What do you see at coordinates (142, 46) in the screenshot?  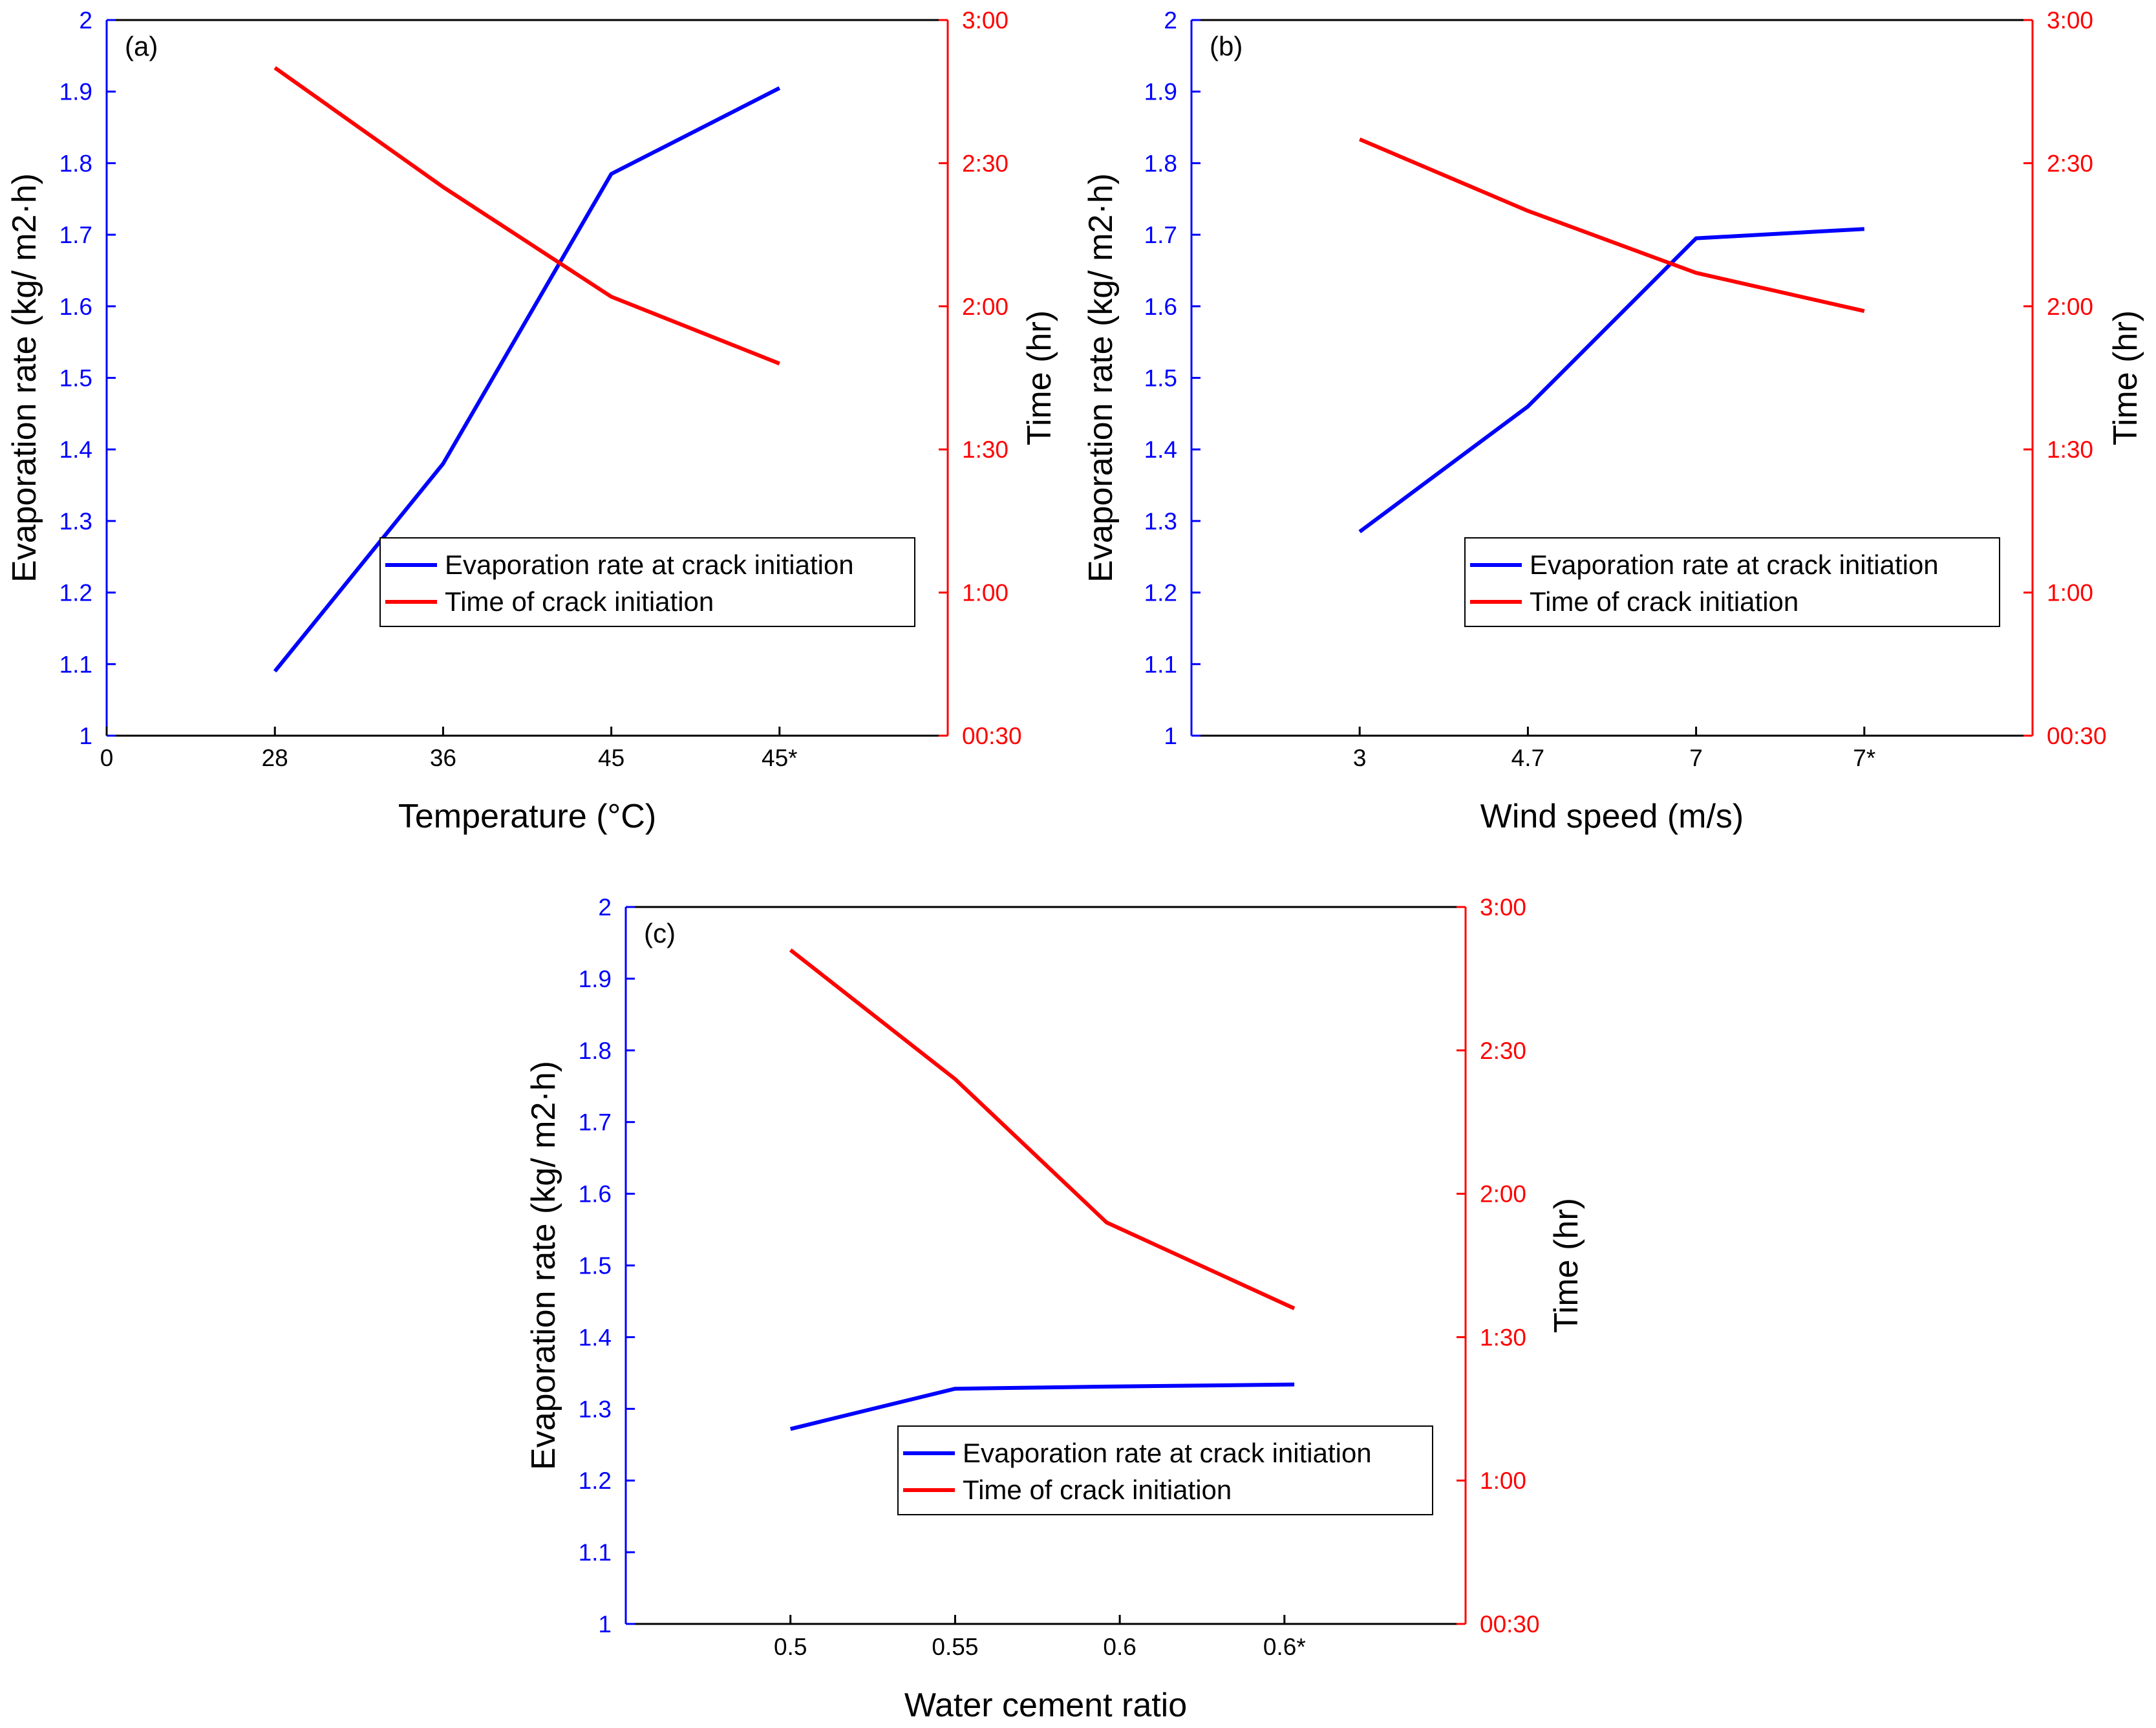 I see `panel-label: (a)` at bounding box center [142, 46].